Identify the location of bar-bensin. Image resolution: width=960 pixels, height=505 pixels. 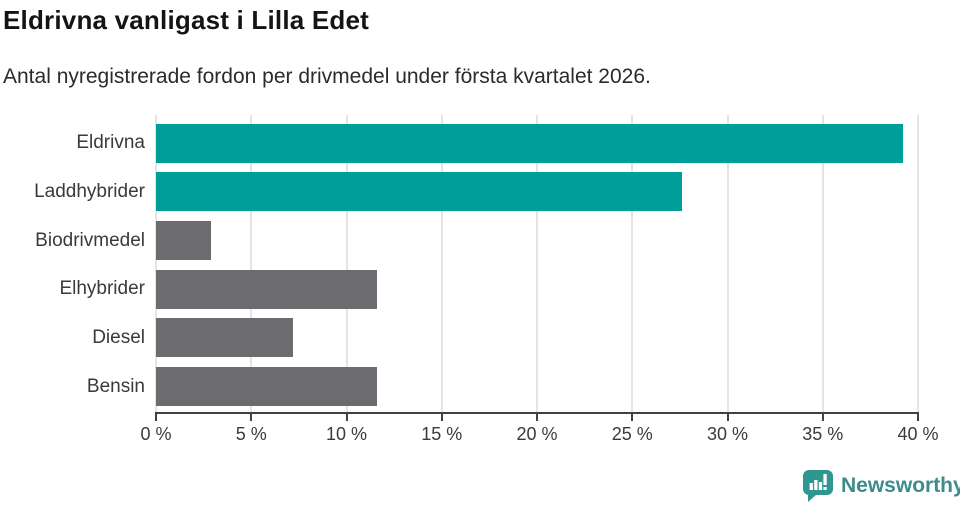
(266, 387).